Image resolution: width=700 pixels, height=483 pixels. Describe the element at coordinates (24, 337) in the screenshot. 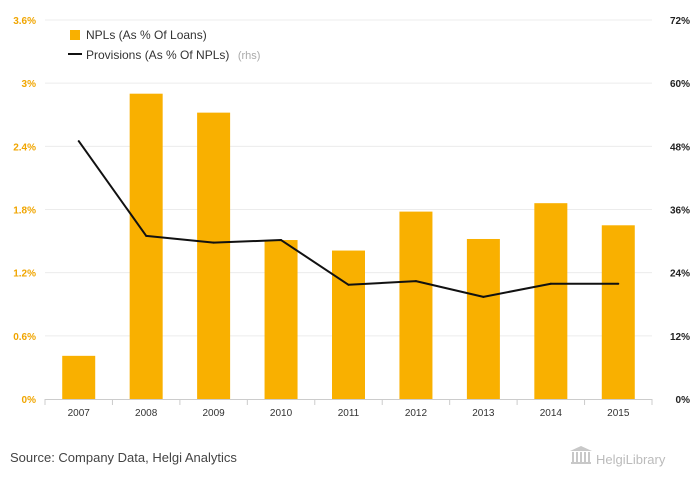

I see `y-left-tick-label: 0.6%` at that location.